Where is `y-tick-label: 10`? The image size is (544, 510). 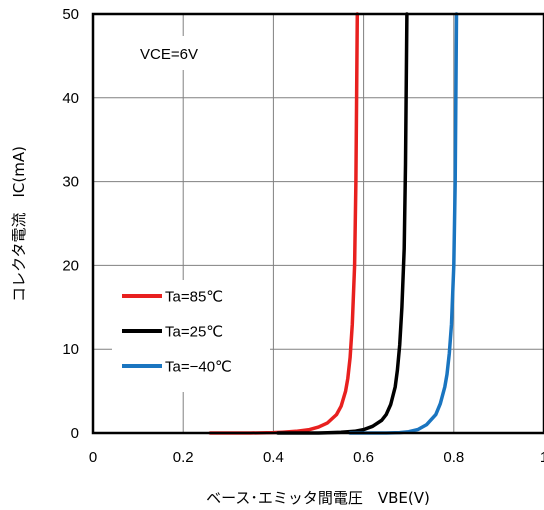 y-tick-label: 10 is located at coordinates (70, 349).